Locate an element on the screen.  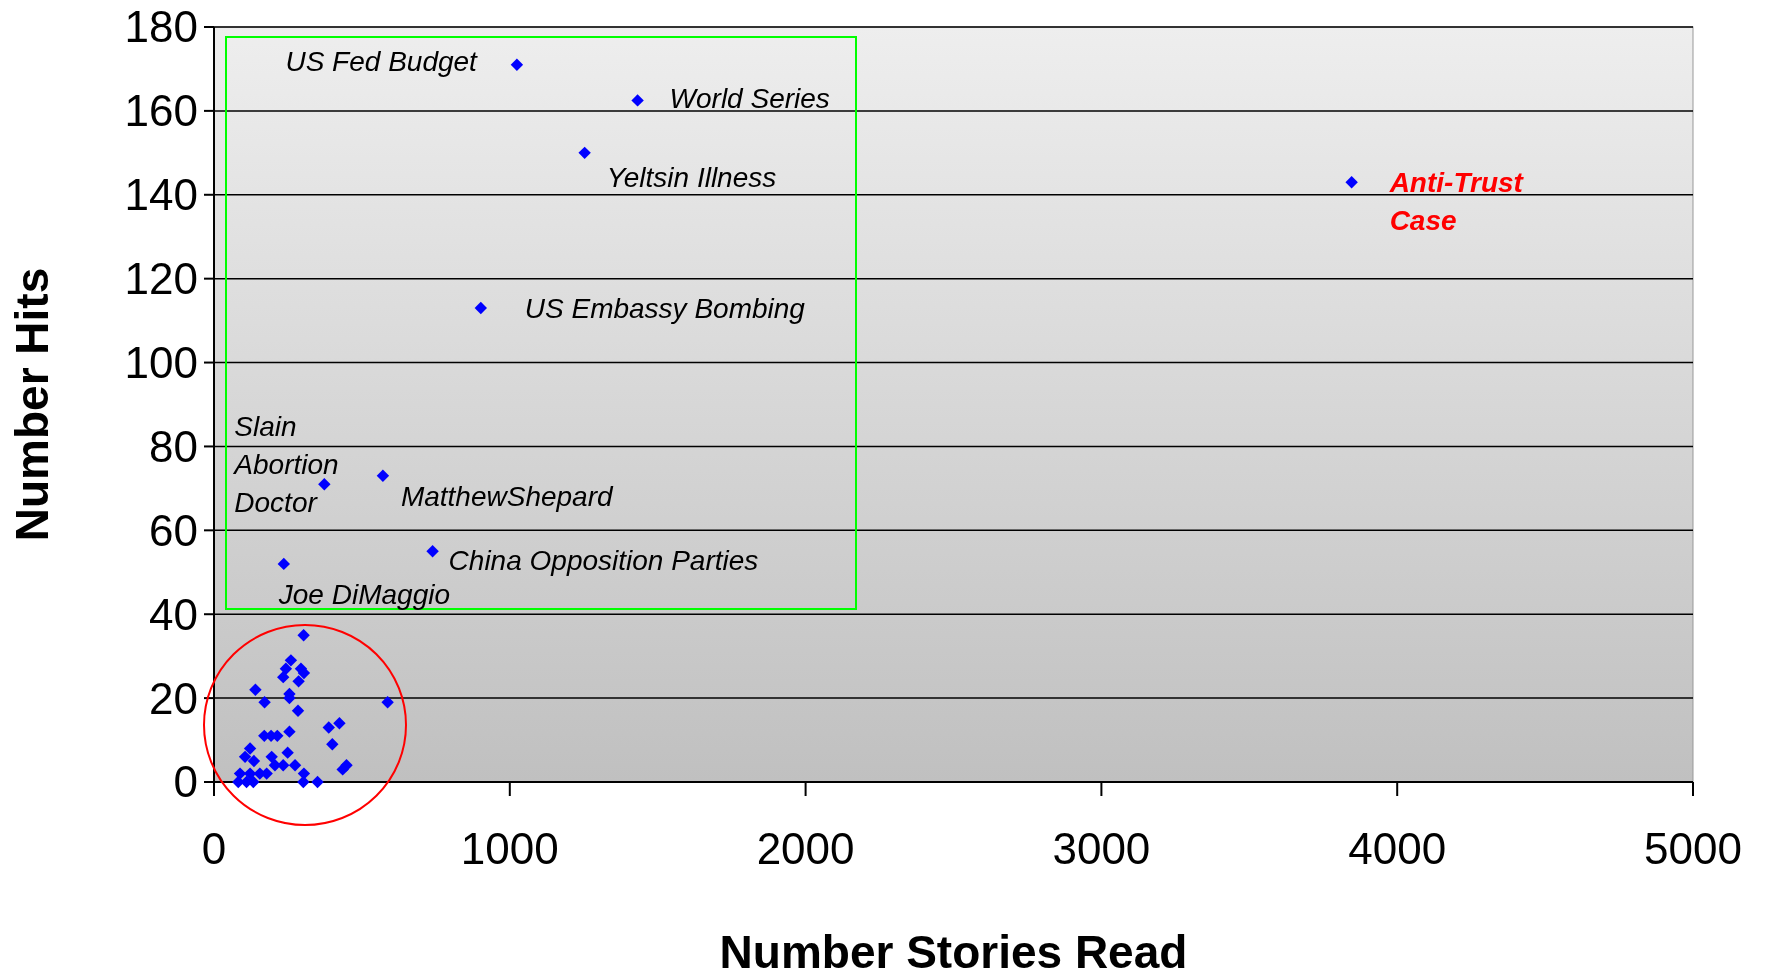
y-tick-label: 80 is located at coordinates (173, 446).